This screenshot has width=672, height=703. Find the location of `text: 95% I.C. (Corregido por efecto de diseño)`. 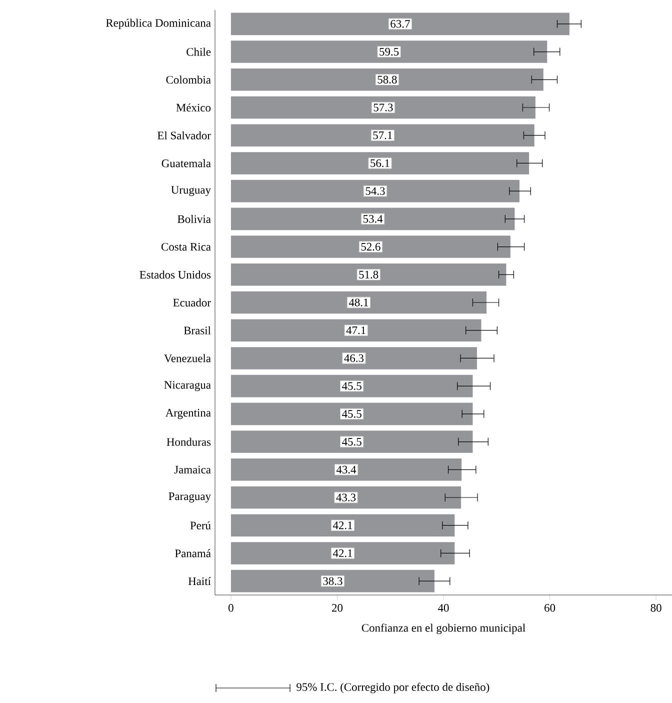

text: 95% I.C. (Corregido por efecto de diseño) is located at coordinates (393, 688).